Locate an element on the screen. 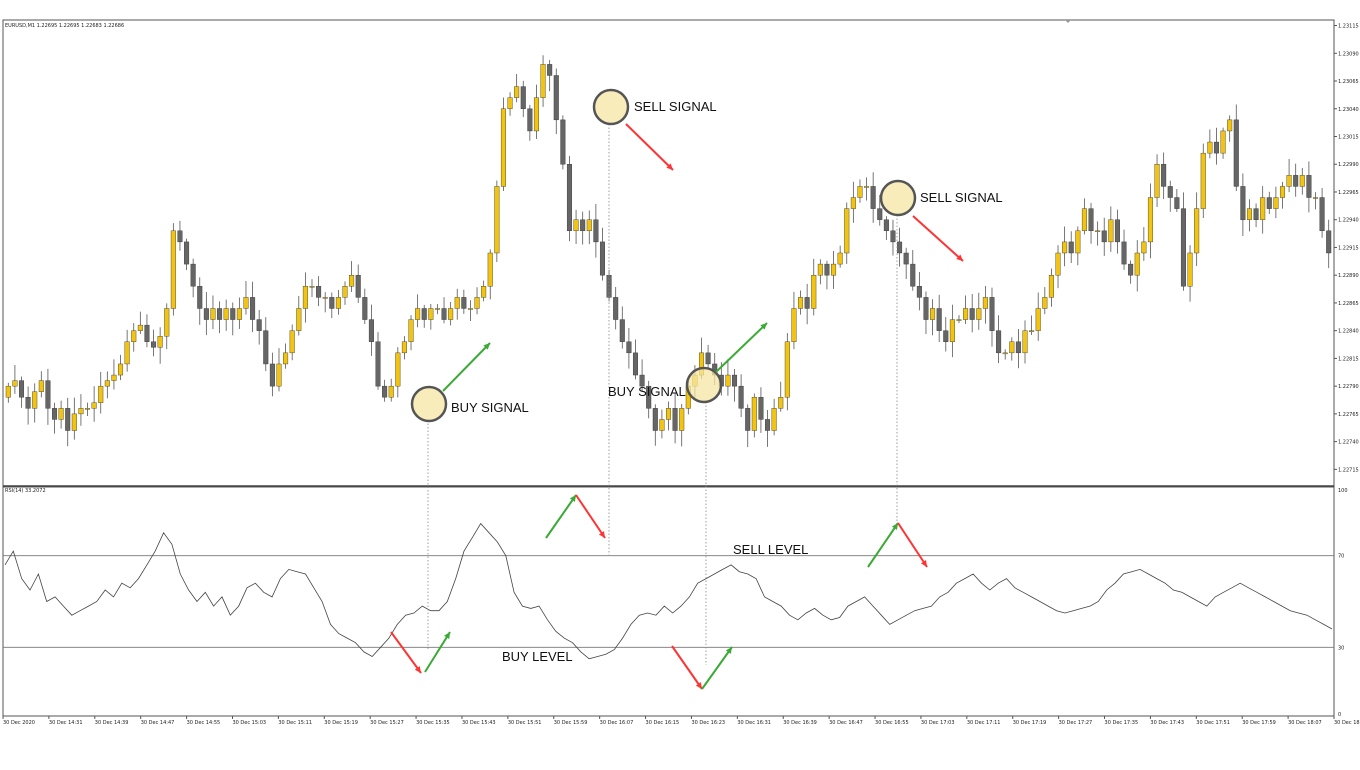 The width and height of the screenshot is (1360, 770). buy-arrow-up-shaft is located at coordinates (741, 347).